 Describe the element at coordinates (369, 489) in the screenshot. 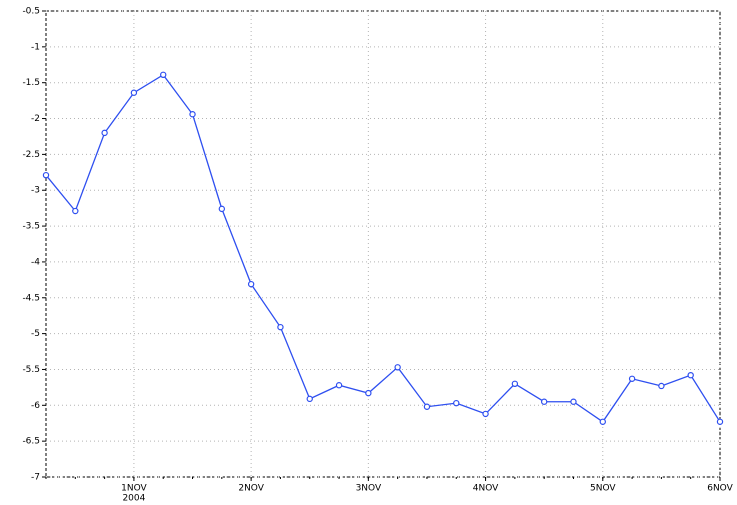

I see `x-tick-label: 3NOV` at that location.